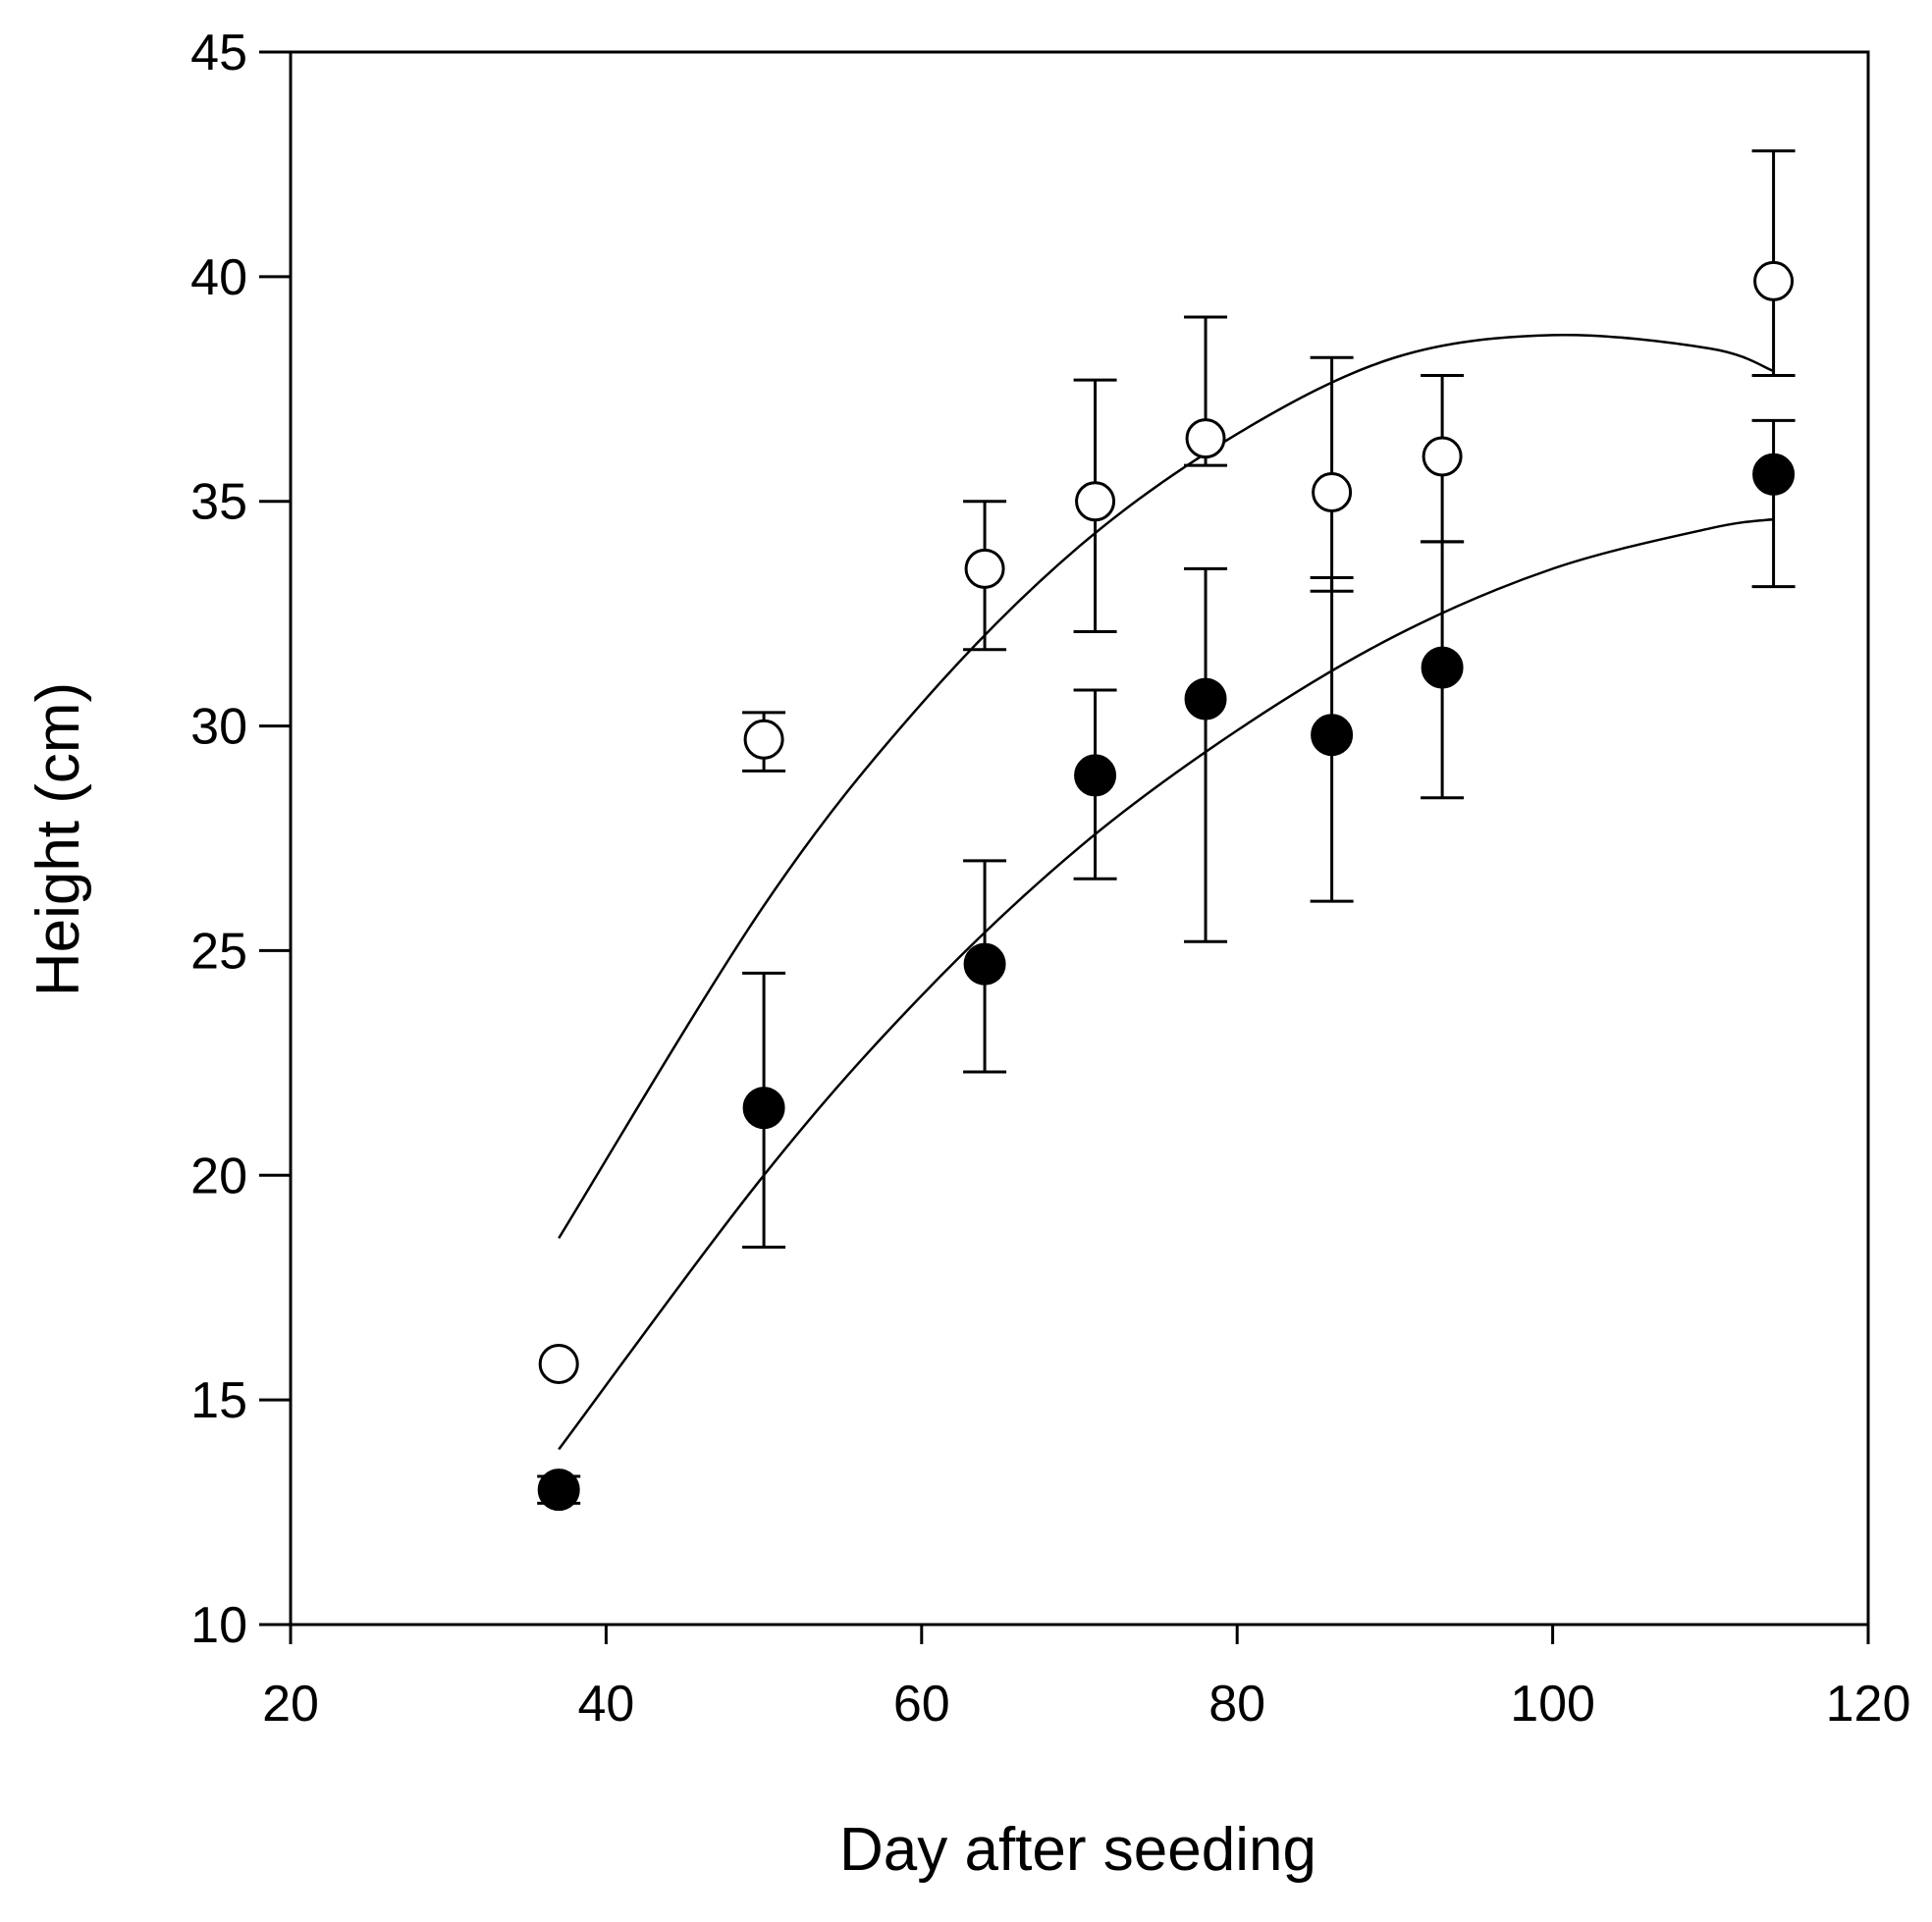 Image resolution: width=1932 pixels, height=1922 pixels. I want to click on y-axis-title: Height (cm), so click(58, 839).